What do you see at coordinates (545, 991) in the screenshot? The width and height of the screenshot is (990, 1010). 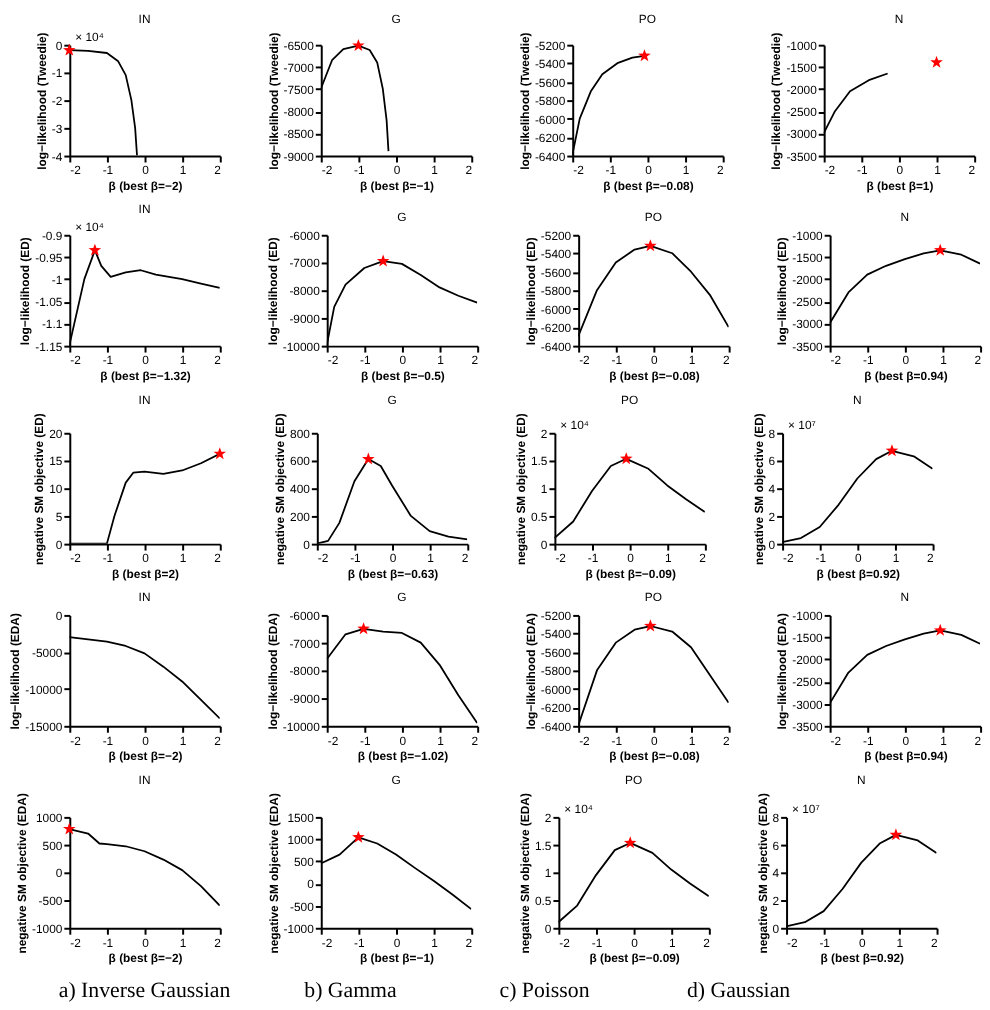 I see `text: c) Poisson` at bounding box center [545, 991].